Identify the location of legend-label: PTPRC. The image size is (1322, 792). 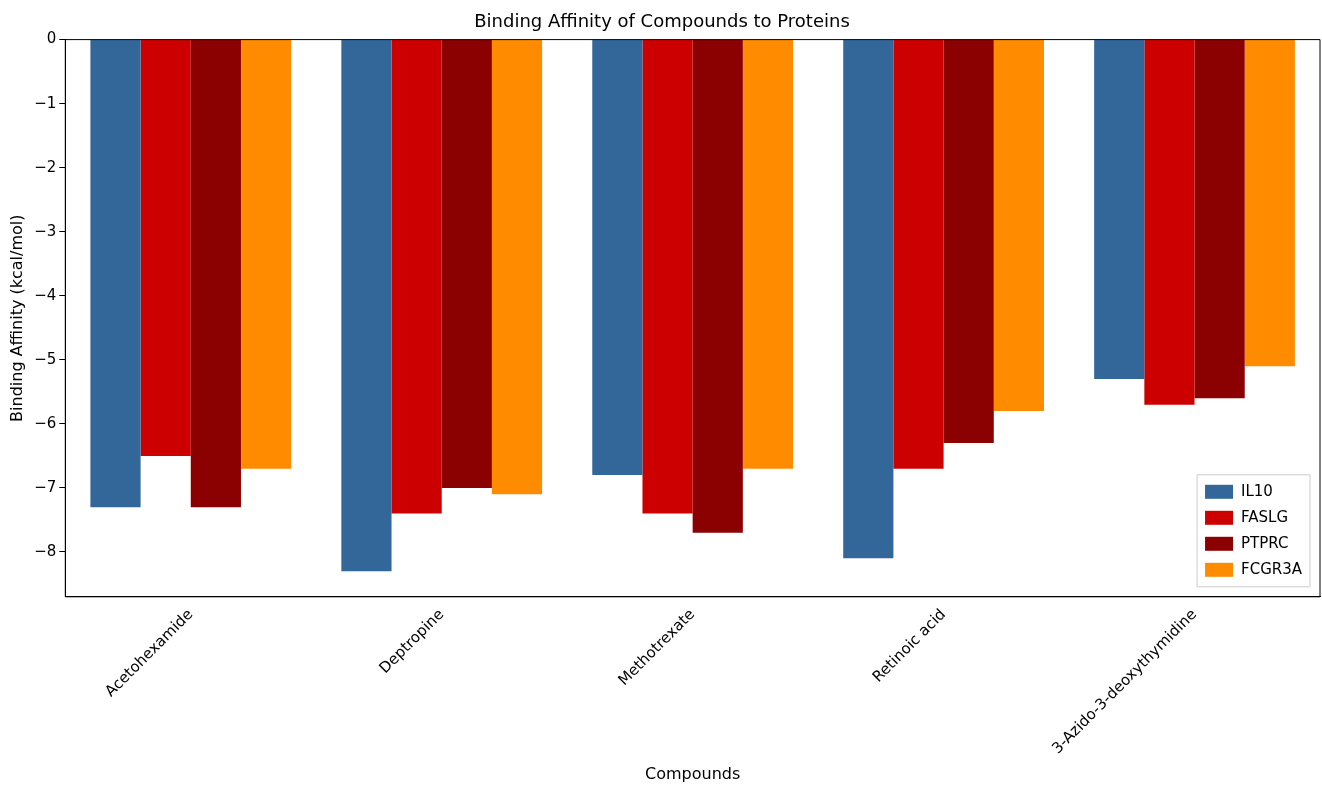
(1265, 542).